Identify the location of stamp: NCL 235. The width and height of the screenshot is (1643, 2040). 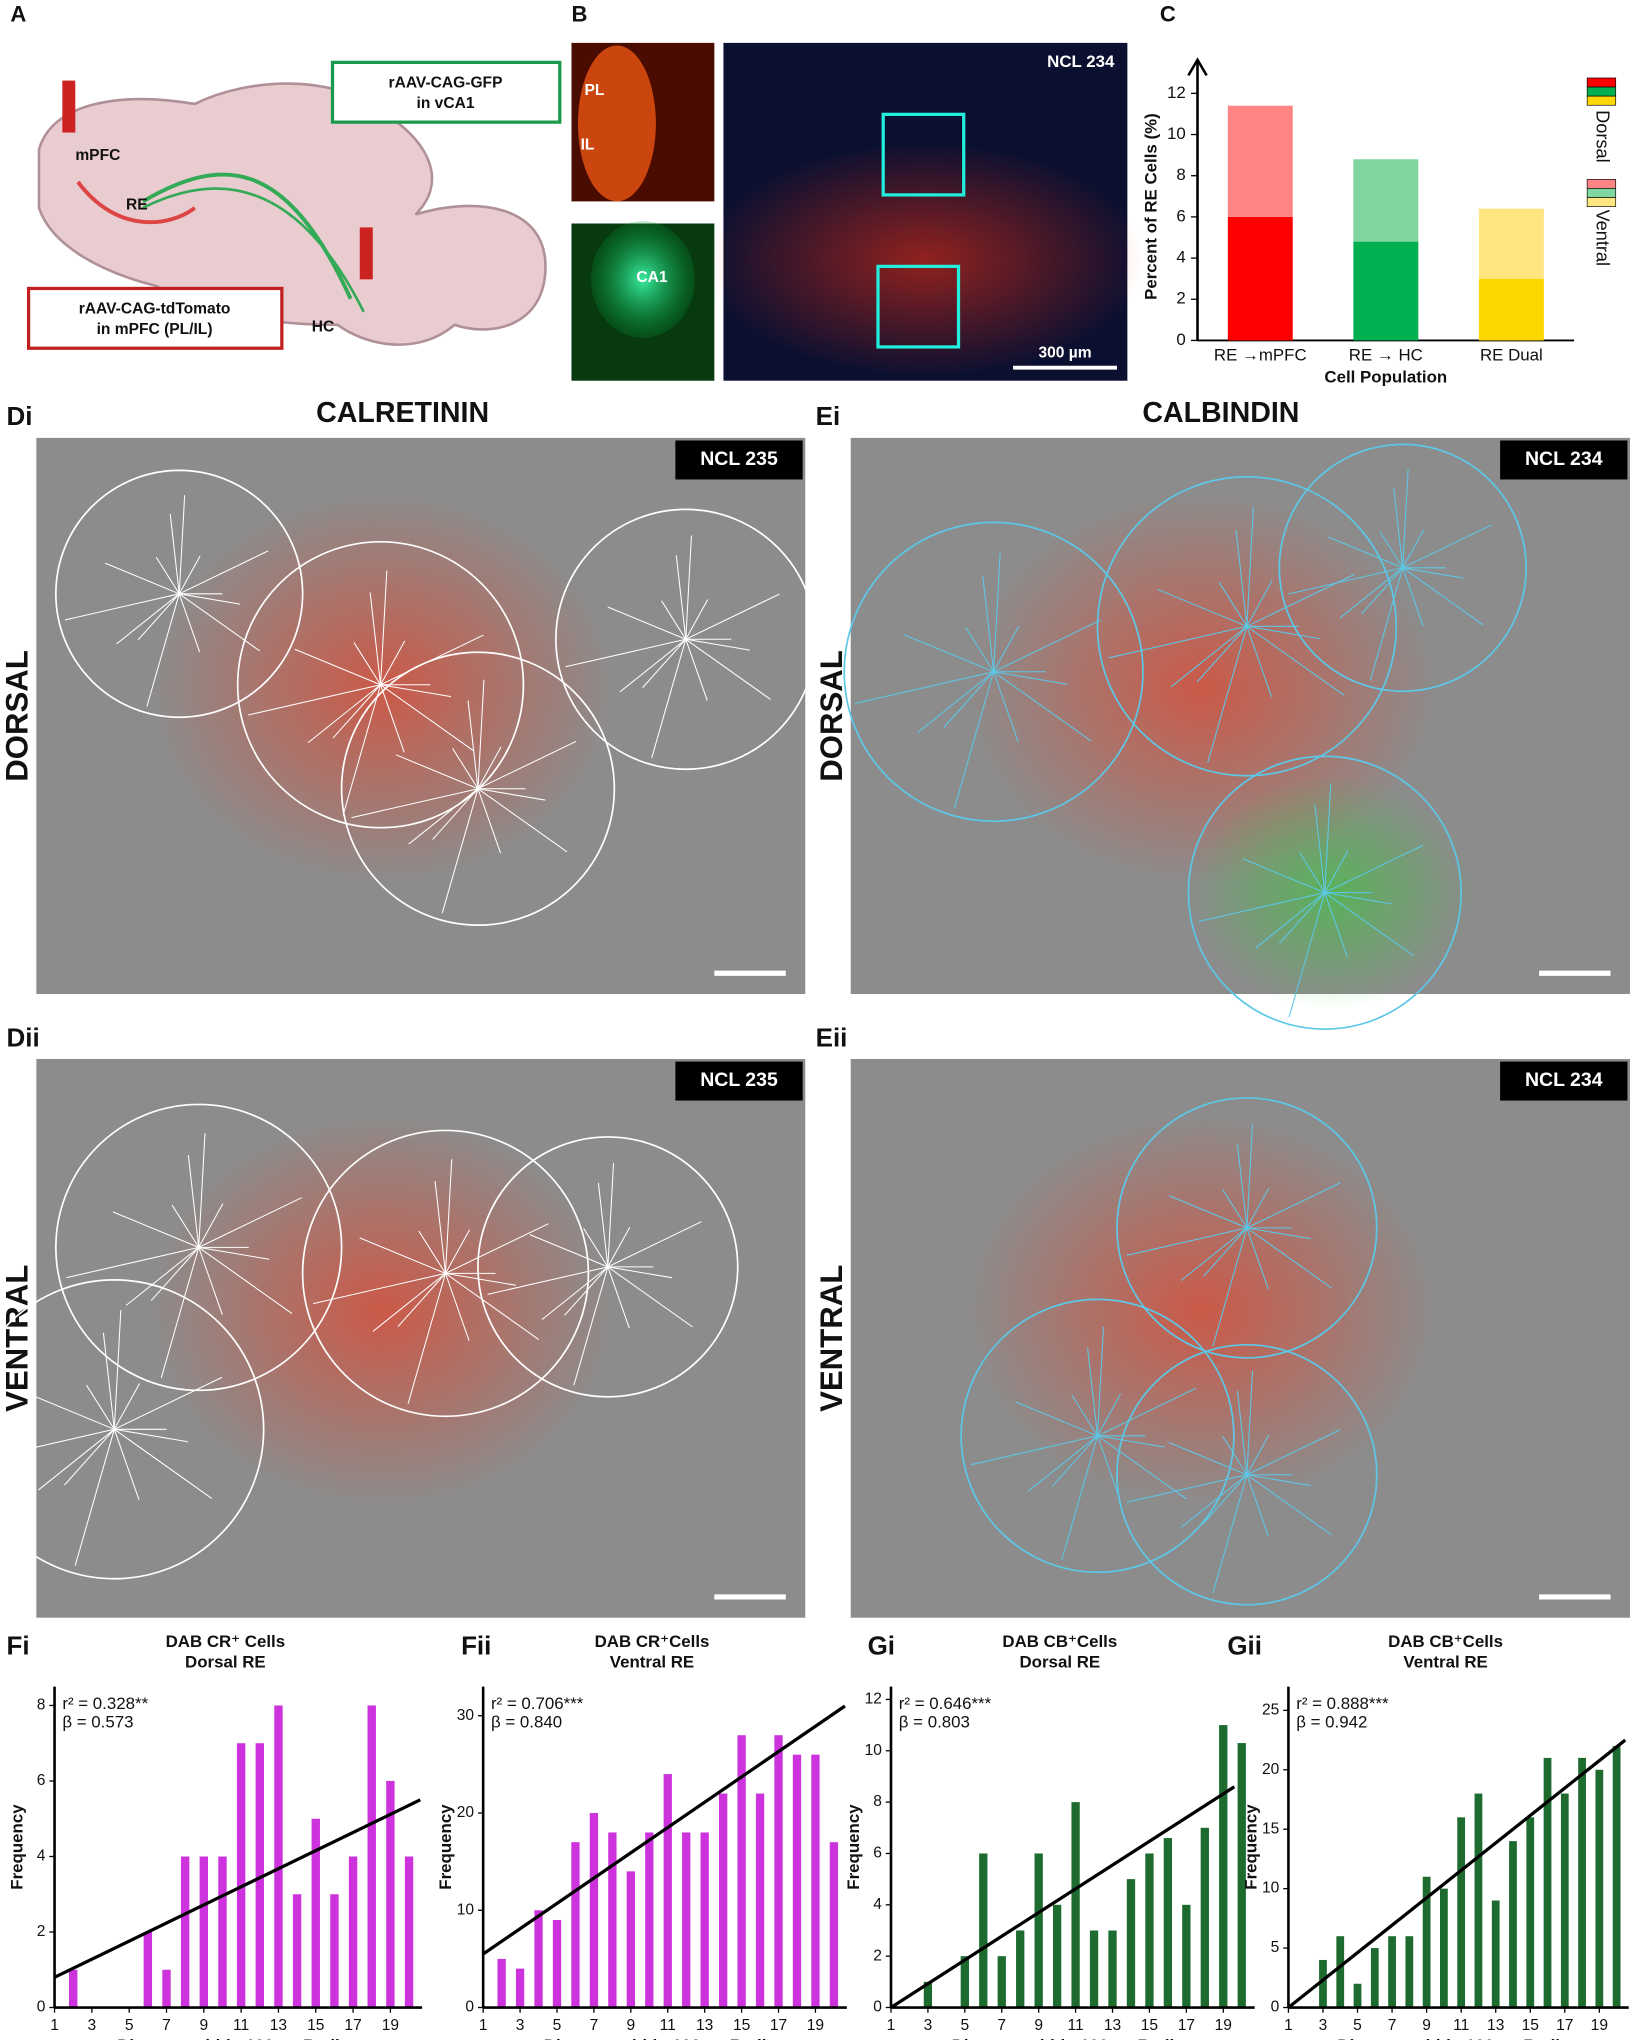
(739, 459).